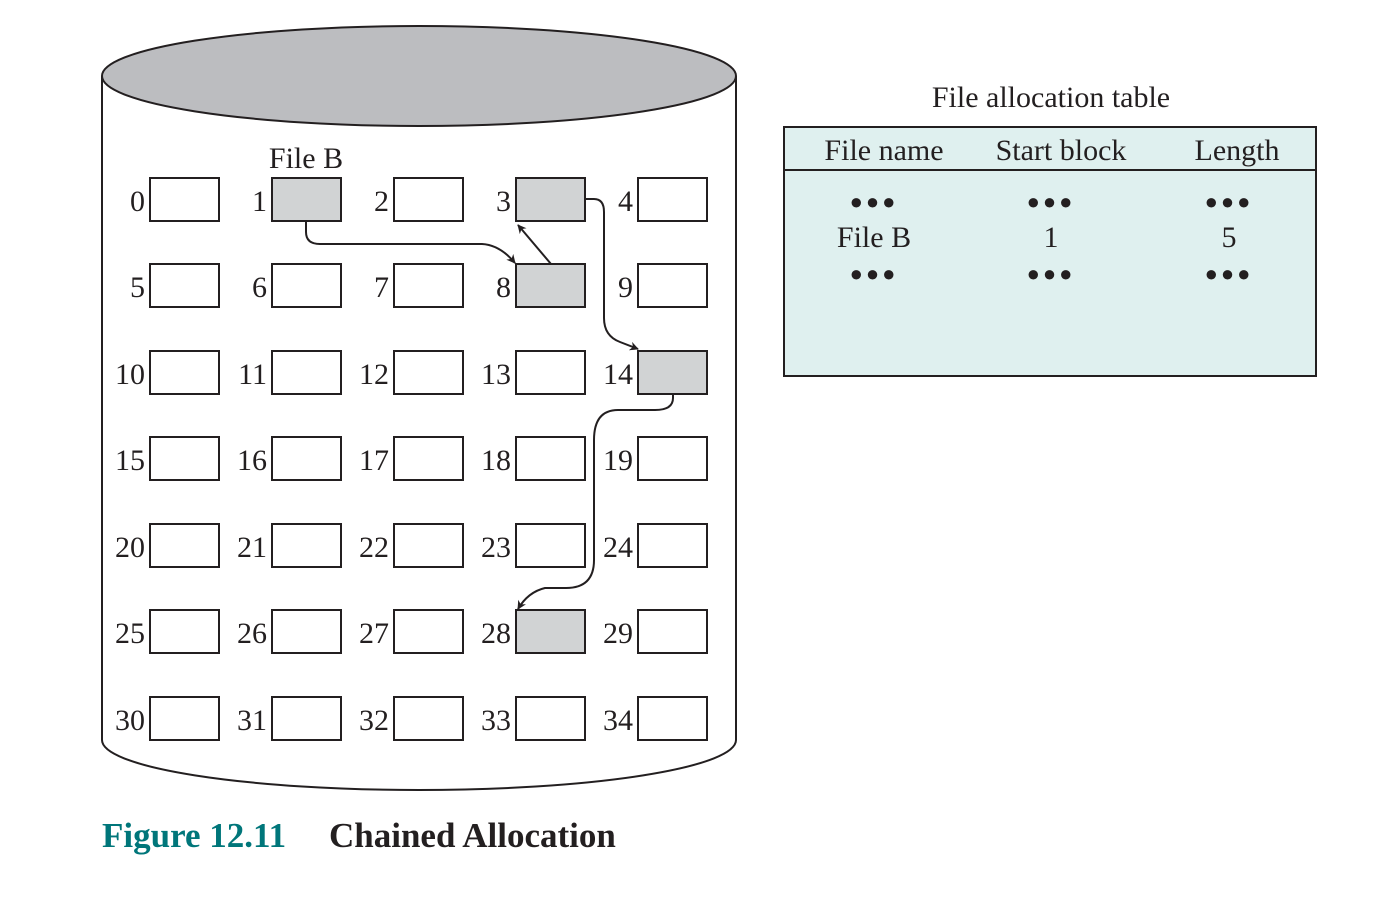 The image size is (1386, 903). Describe the element at coordinates (374, 374) in the screenshot. I see `block-number-label: 12` at that location.